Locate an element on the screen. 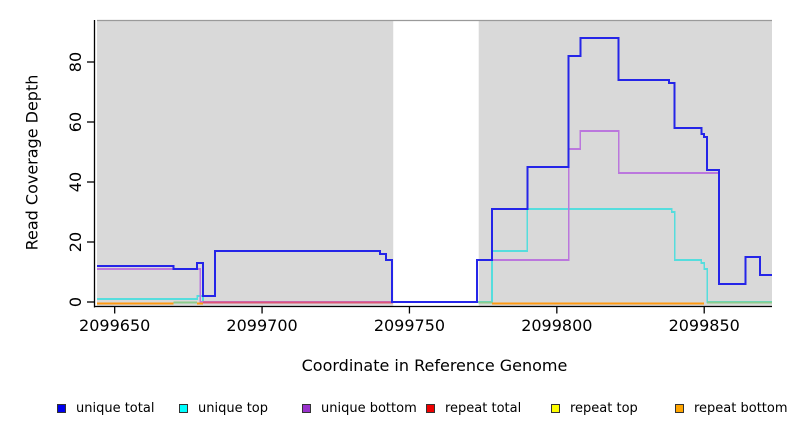 This screenshot has height=432, width=792. x-tick-label: 2099750 is located at coordinates (409, 325).